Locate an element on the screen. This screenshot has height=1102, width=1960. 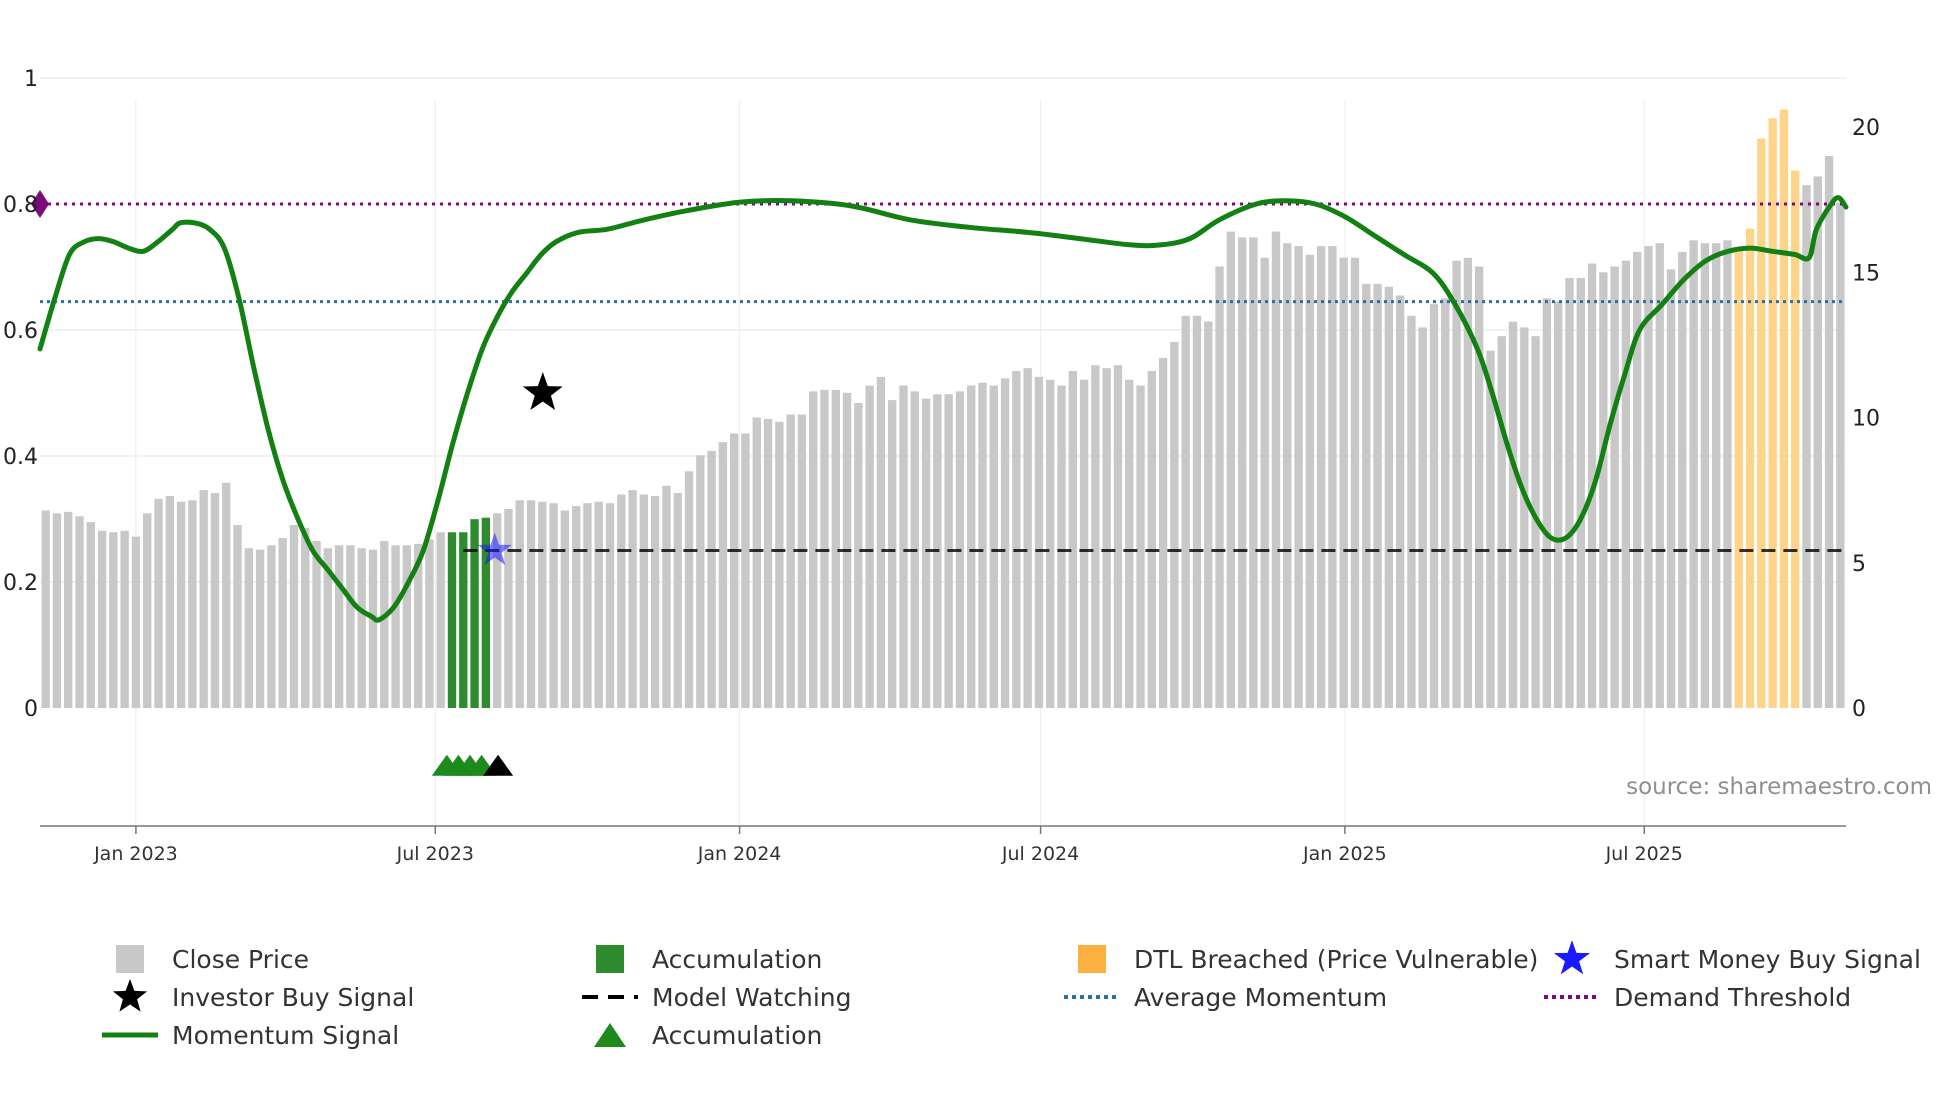
legend-symbol-smart is located at coordinates (1572, 959).